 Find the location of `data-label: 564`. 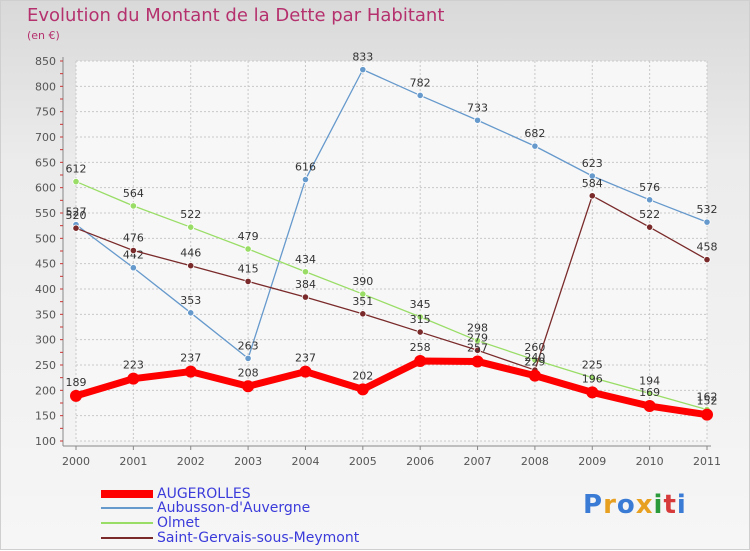

data-label: 564 is located at coordinates (133, 193).